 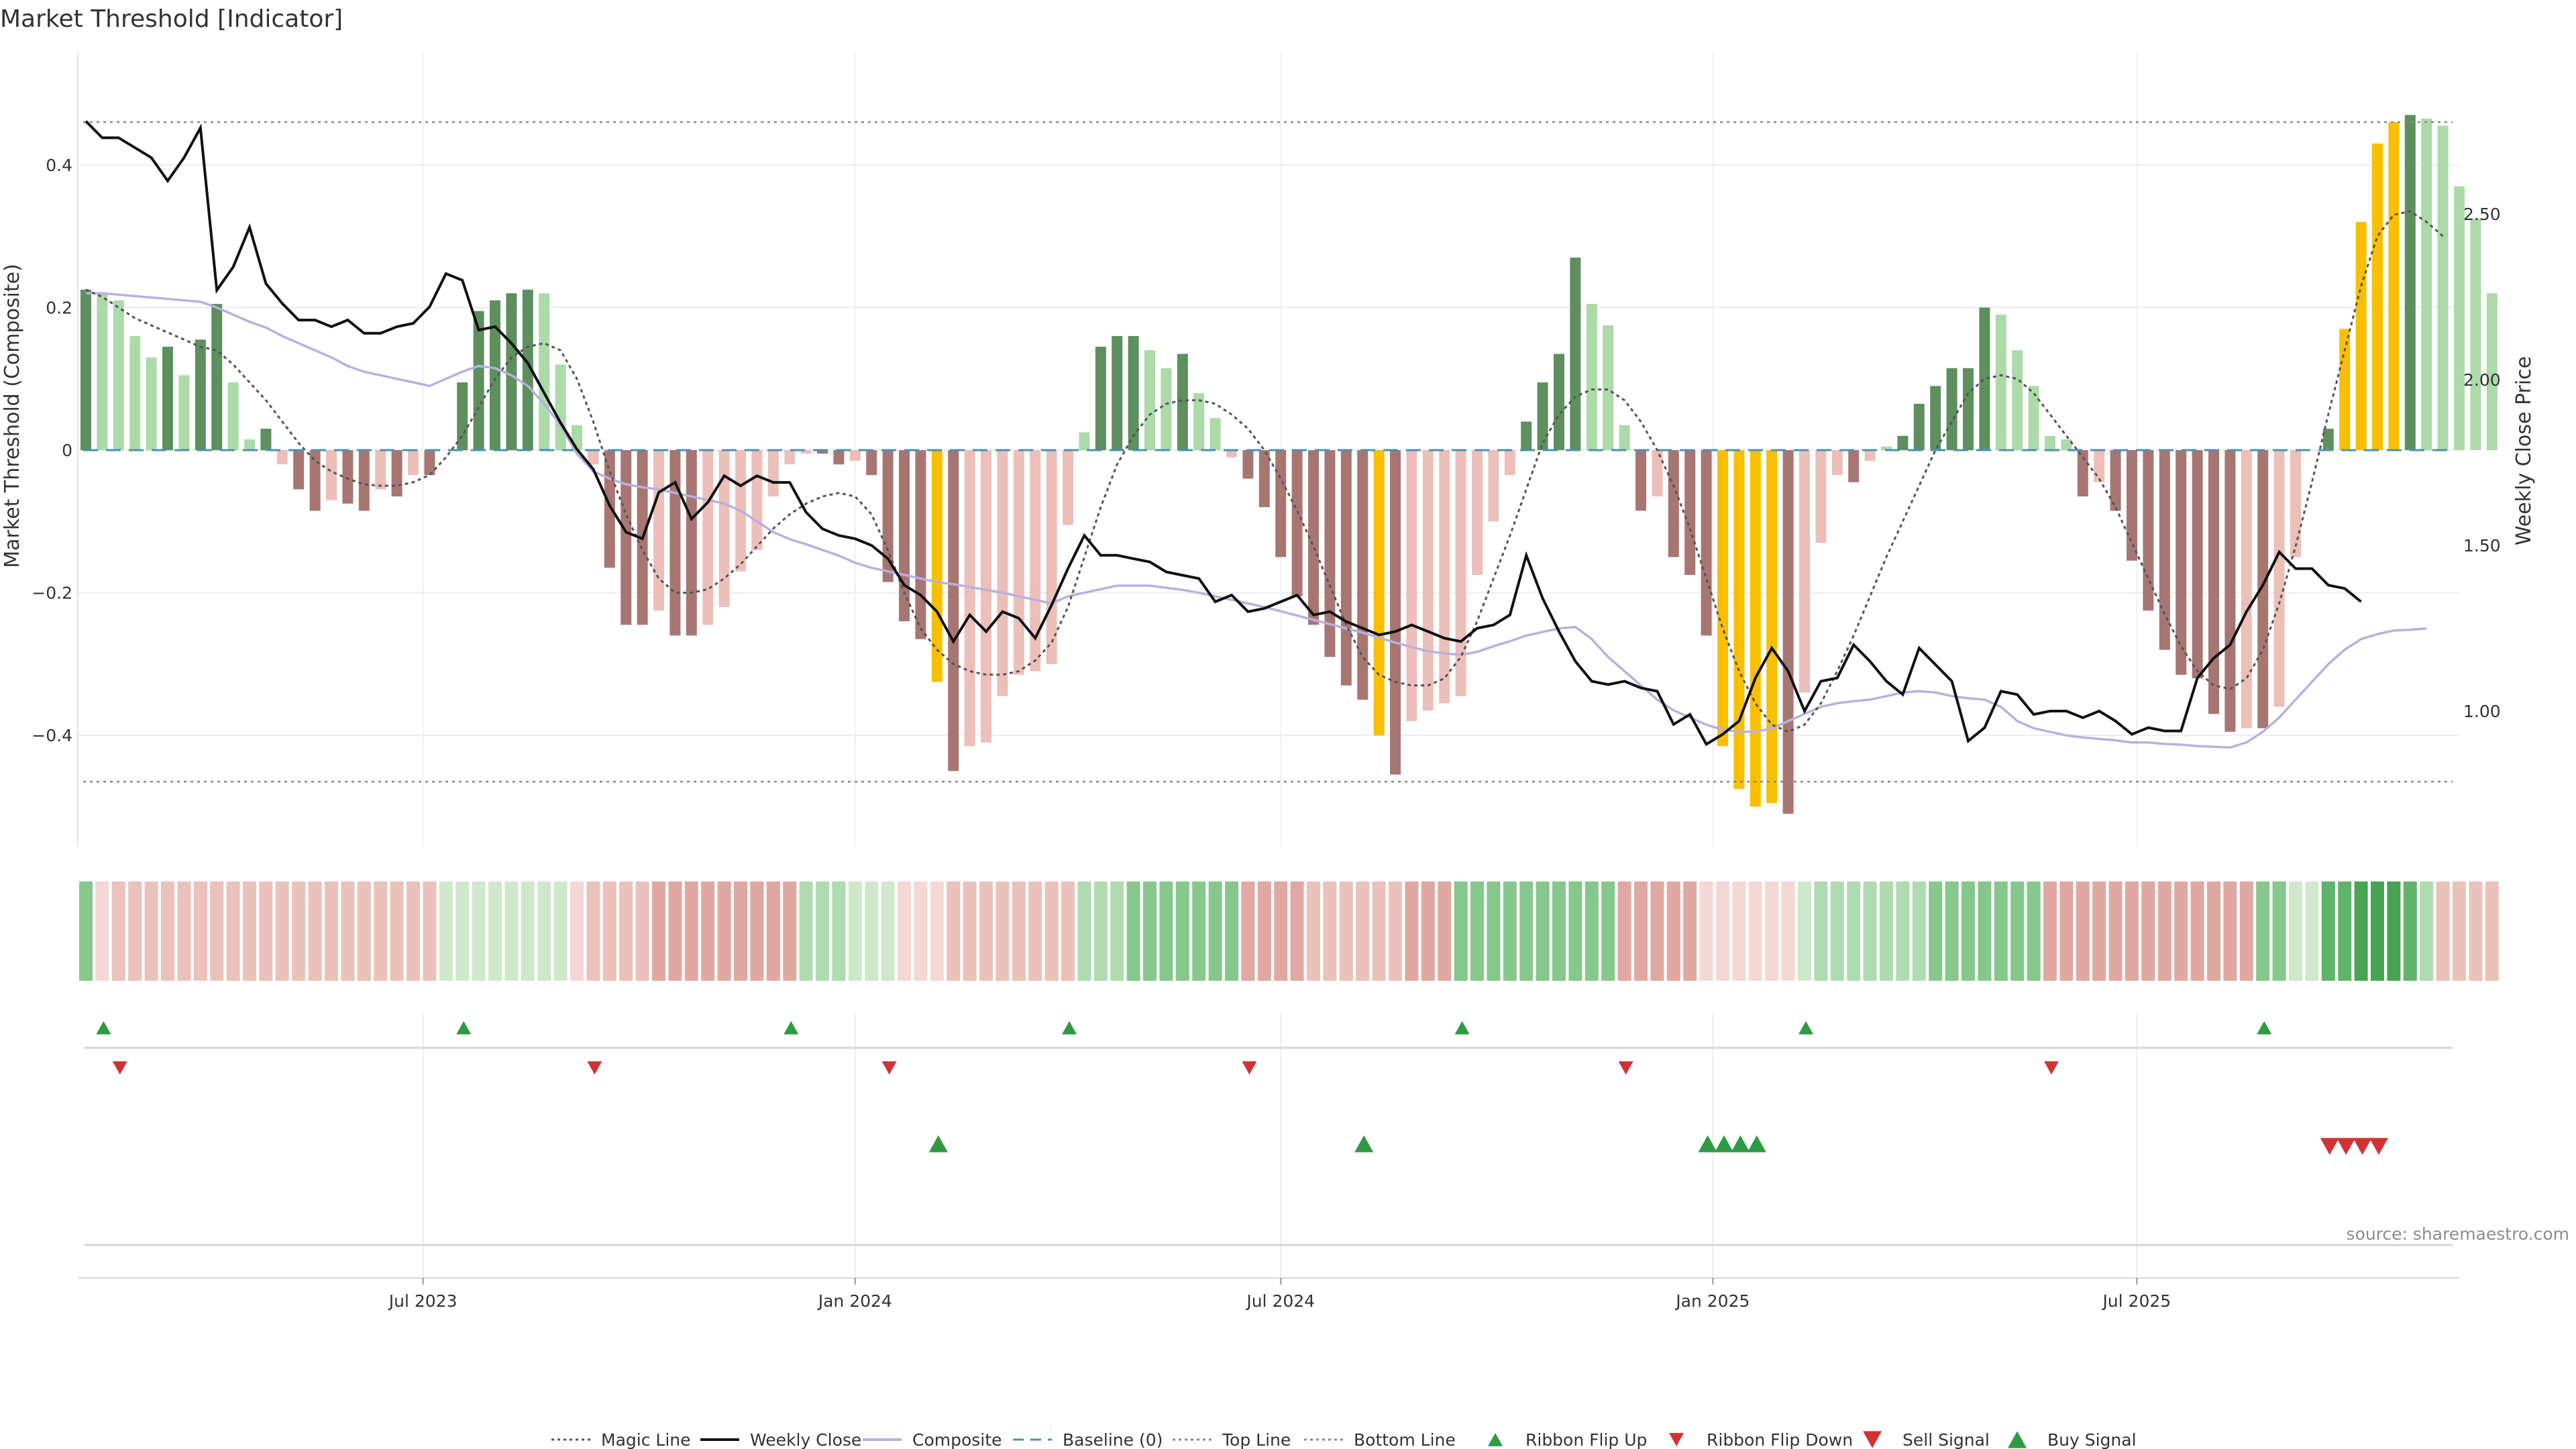 I want to click on x-tick-label: Jan 2024, so click(x=854, y=1301).